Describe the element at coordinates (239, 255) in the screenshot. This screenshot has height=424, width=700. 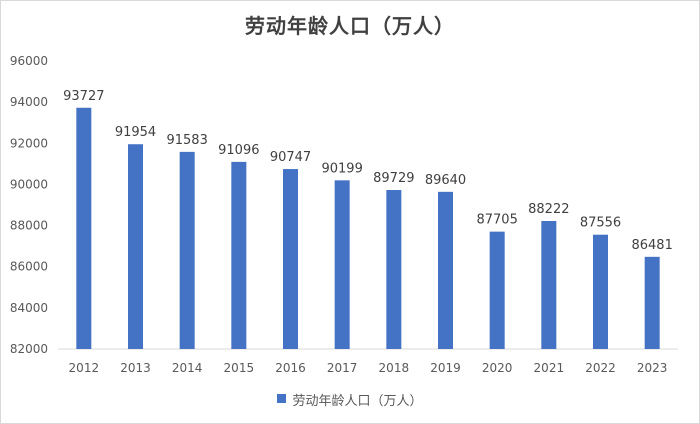
I see `bar-2015` at that location.